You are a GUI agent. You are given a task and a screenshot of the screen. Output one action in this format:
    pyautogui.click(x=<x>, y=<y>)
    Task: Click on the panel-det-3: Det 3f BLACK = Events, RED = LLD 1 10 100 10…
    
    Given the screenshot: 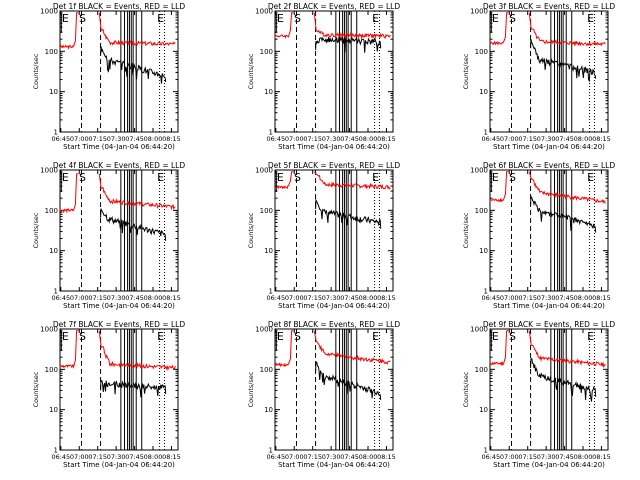 What is the action you would take?
    pyautogui.click(x=538, y=76)
    